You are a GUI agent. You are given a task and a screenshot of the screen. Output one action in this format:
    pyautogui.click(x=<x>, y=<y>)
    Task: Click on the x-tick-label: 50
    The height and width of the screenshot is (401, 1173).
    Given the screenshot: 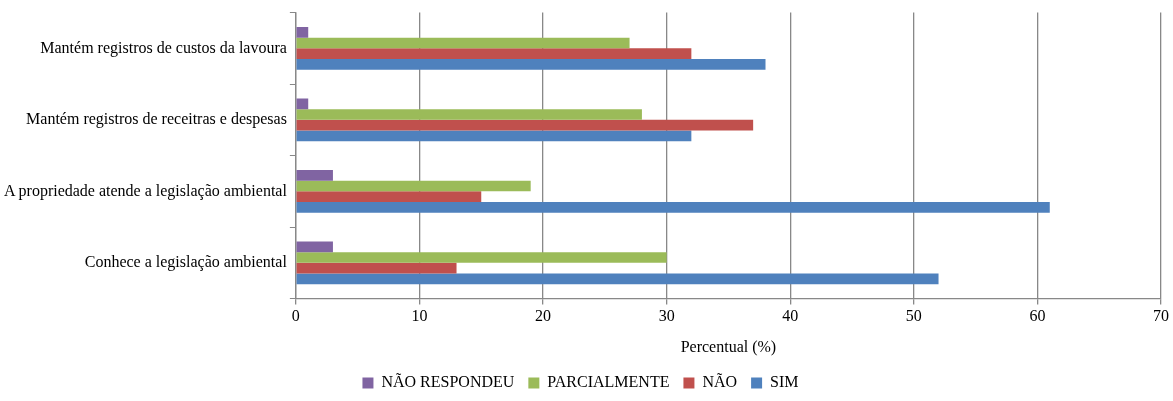 What is the action you would take?
    pyautogui.click(x=913, y=316)
    